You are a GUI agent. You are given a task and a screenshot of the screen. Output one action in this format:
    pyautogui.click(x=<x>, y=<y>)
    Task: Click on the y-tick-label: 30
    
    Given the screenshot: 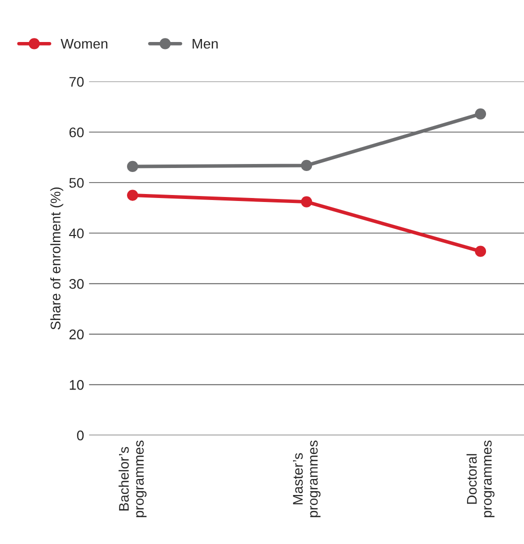 What is the action you would take?
    pyautogui.click(x=76, y=283)
    